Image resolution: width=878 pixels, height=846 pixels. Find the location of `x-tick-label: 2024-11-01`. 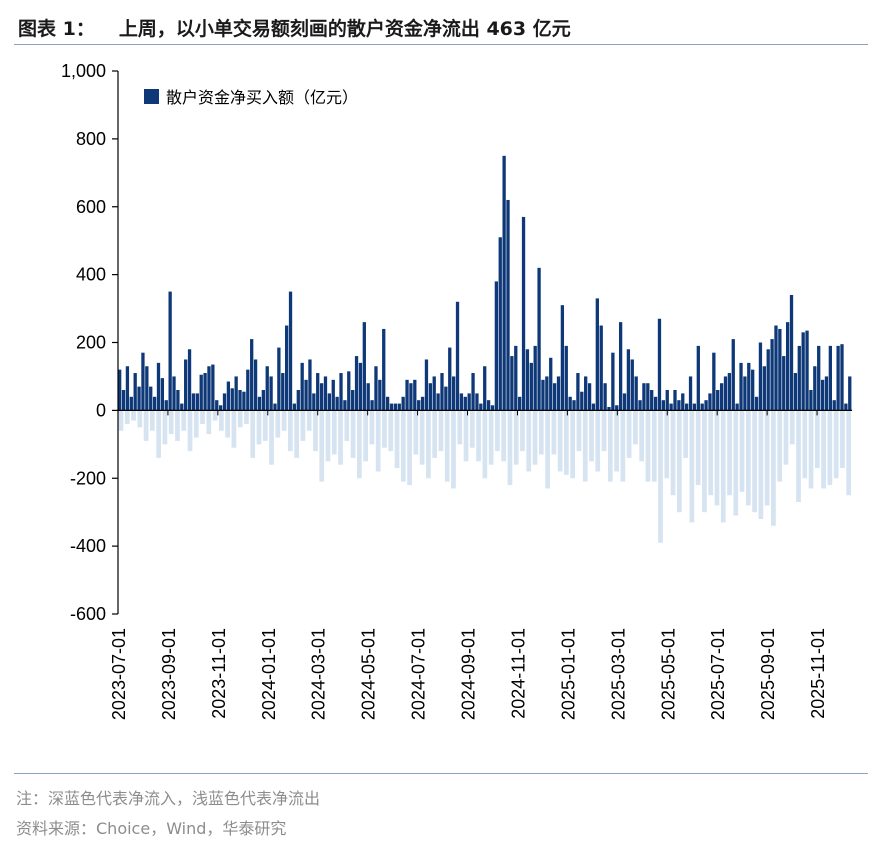

x-tick-label: 2024-11-01 is located at coordinates (519, 673).